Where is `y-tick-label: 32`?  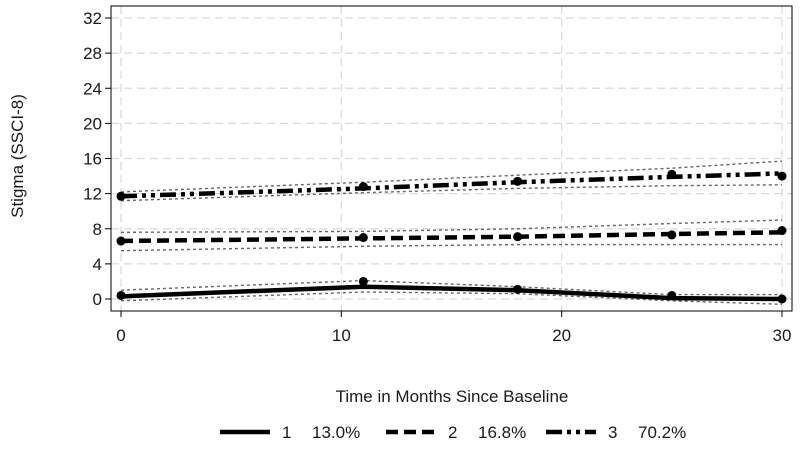 y-tick-label: 32 is located at coordinates (92, 18).